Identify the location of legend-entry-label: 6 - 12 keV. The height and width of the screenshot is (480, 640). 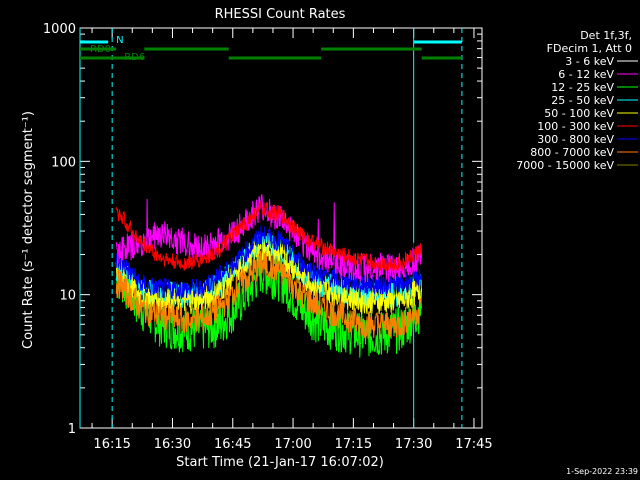
(586, 74).